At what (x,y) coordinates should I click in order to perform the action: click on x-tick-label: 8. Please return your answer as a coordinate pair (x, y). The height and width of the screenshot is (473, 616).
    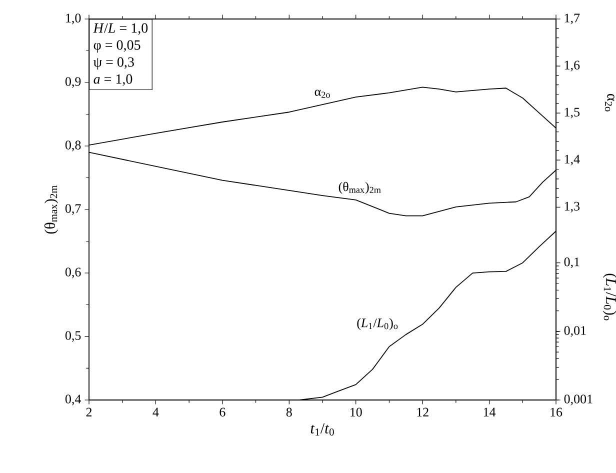
    Looking at the image, I should click on (289, 412).